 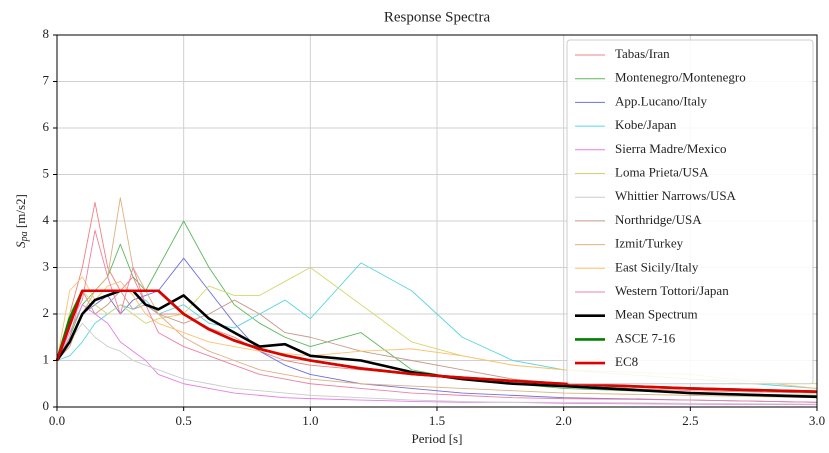 I want to click on x-tick-label: 2.0, so click(x=564, y=420).